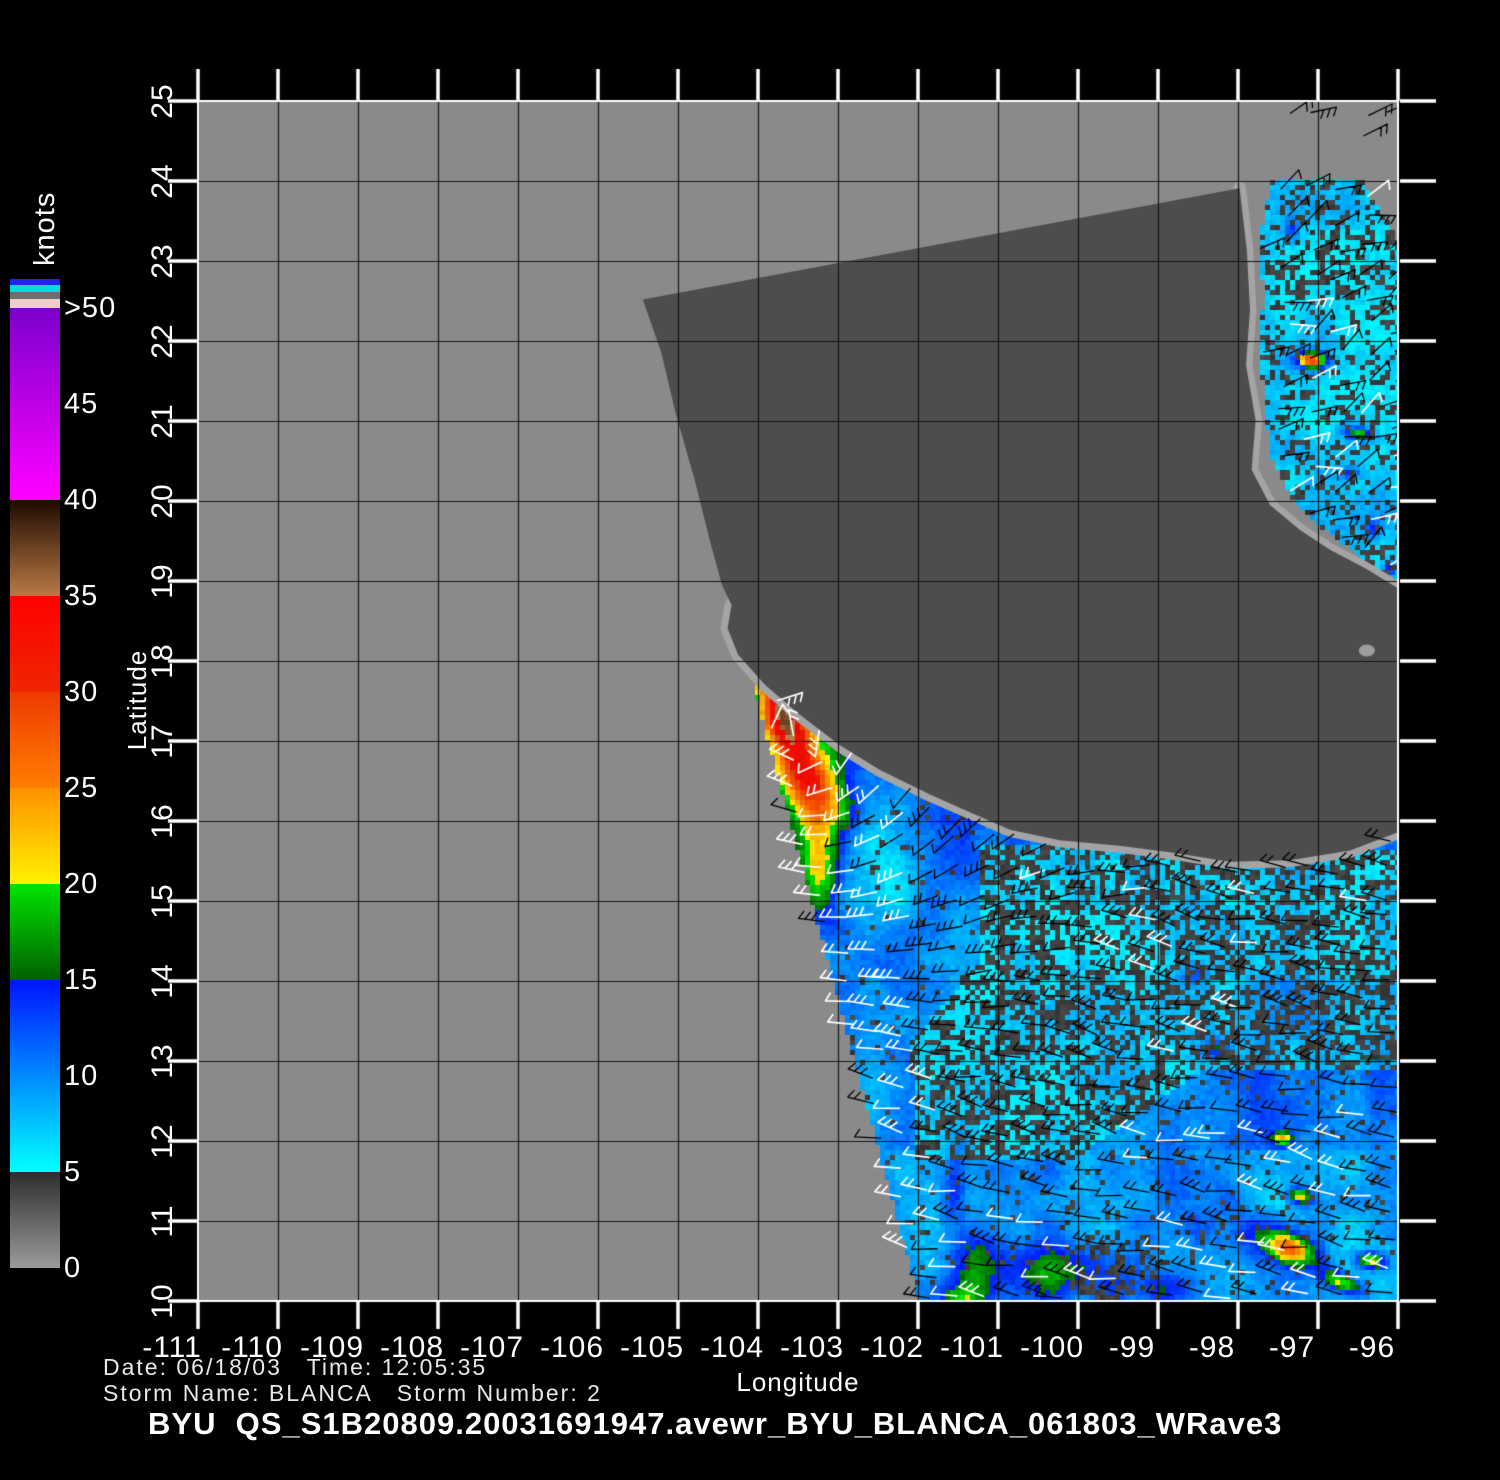 This screenshot has width=1500, height=1480. I want to click on latitude-tick-label: 13, so click(162, 1061).